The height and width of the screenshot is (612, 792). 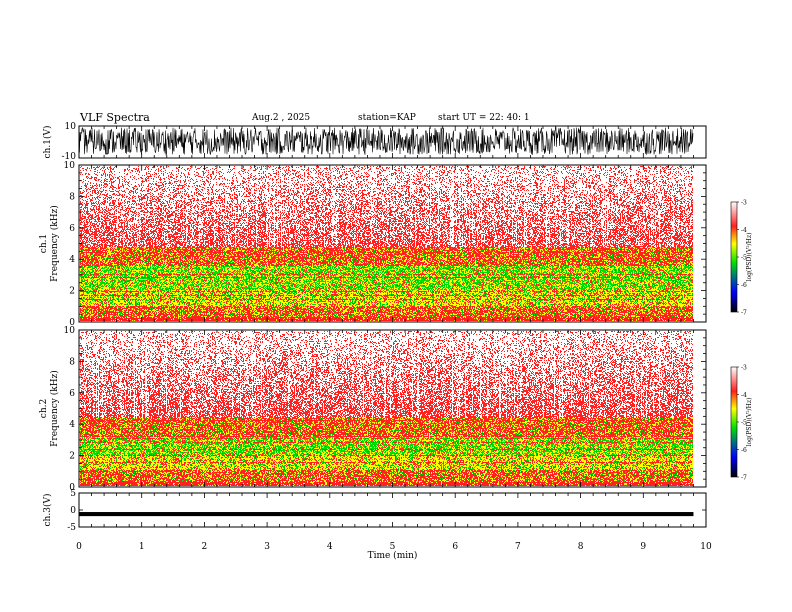 I want to click on ch3-ytick-label: 5, so click(x=73, y=494).